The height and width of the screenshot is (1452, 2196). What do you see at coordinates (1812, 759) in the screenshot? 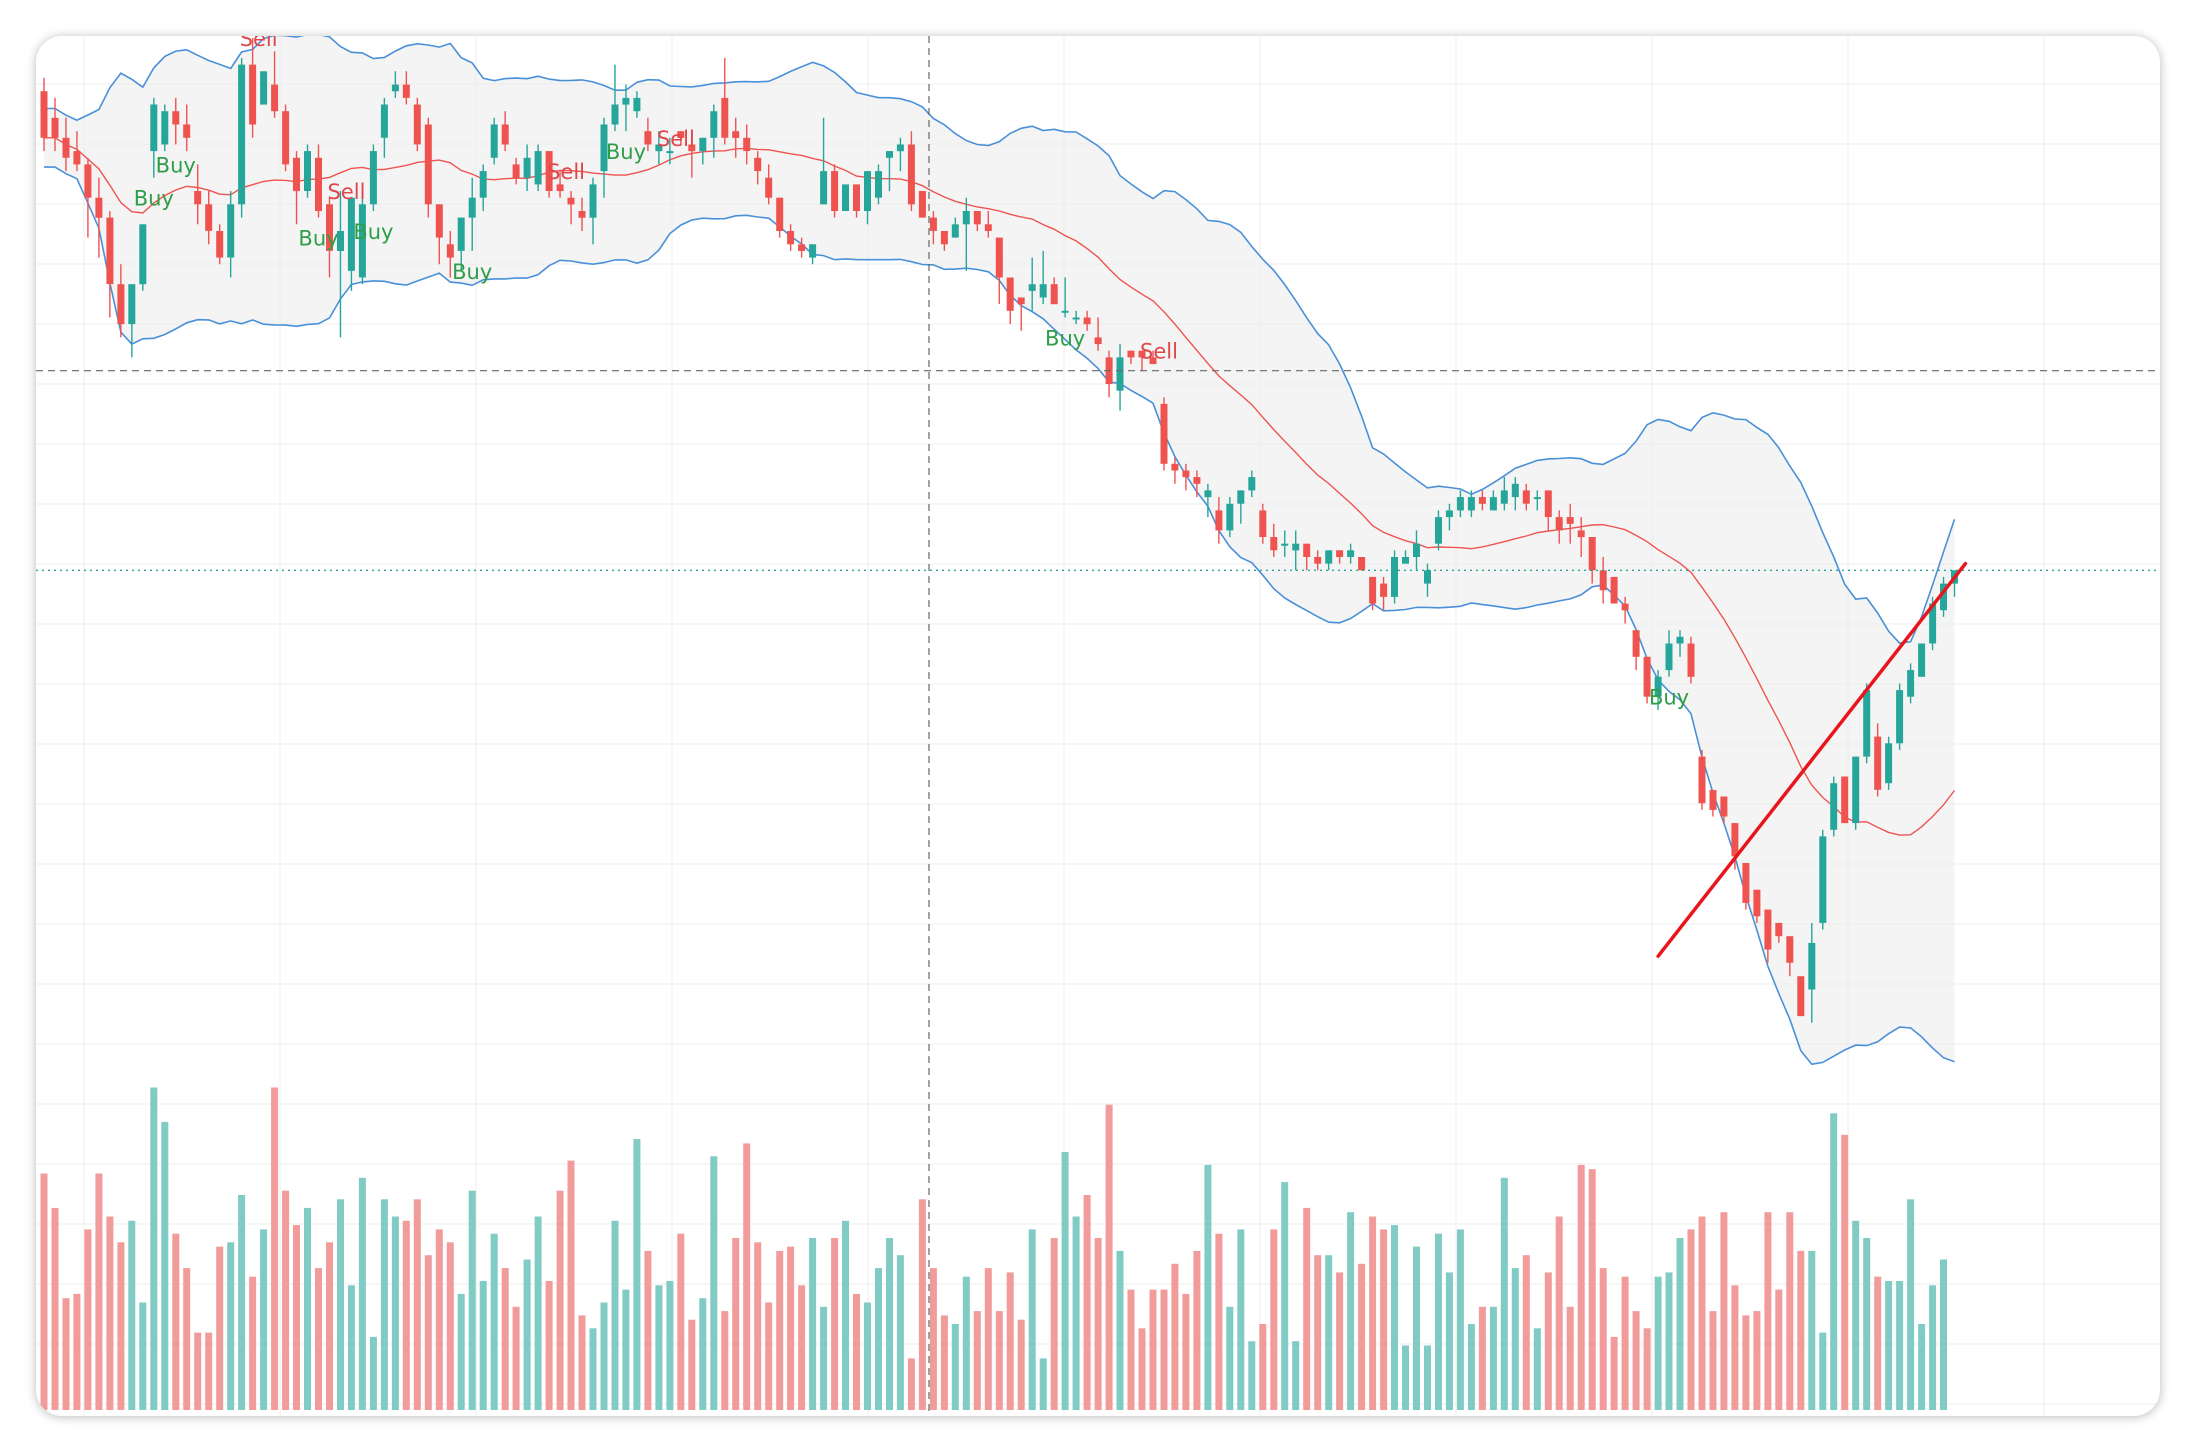
I see `trend-line` at bounding box center [1812, 759].